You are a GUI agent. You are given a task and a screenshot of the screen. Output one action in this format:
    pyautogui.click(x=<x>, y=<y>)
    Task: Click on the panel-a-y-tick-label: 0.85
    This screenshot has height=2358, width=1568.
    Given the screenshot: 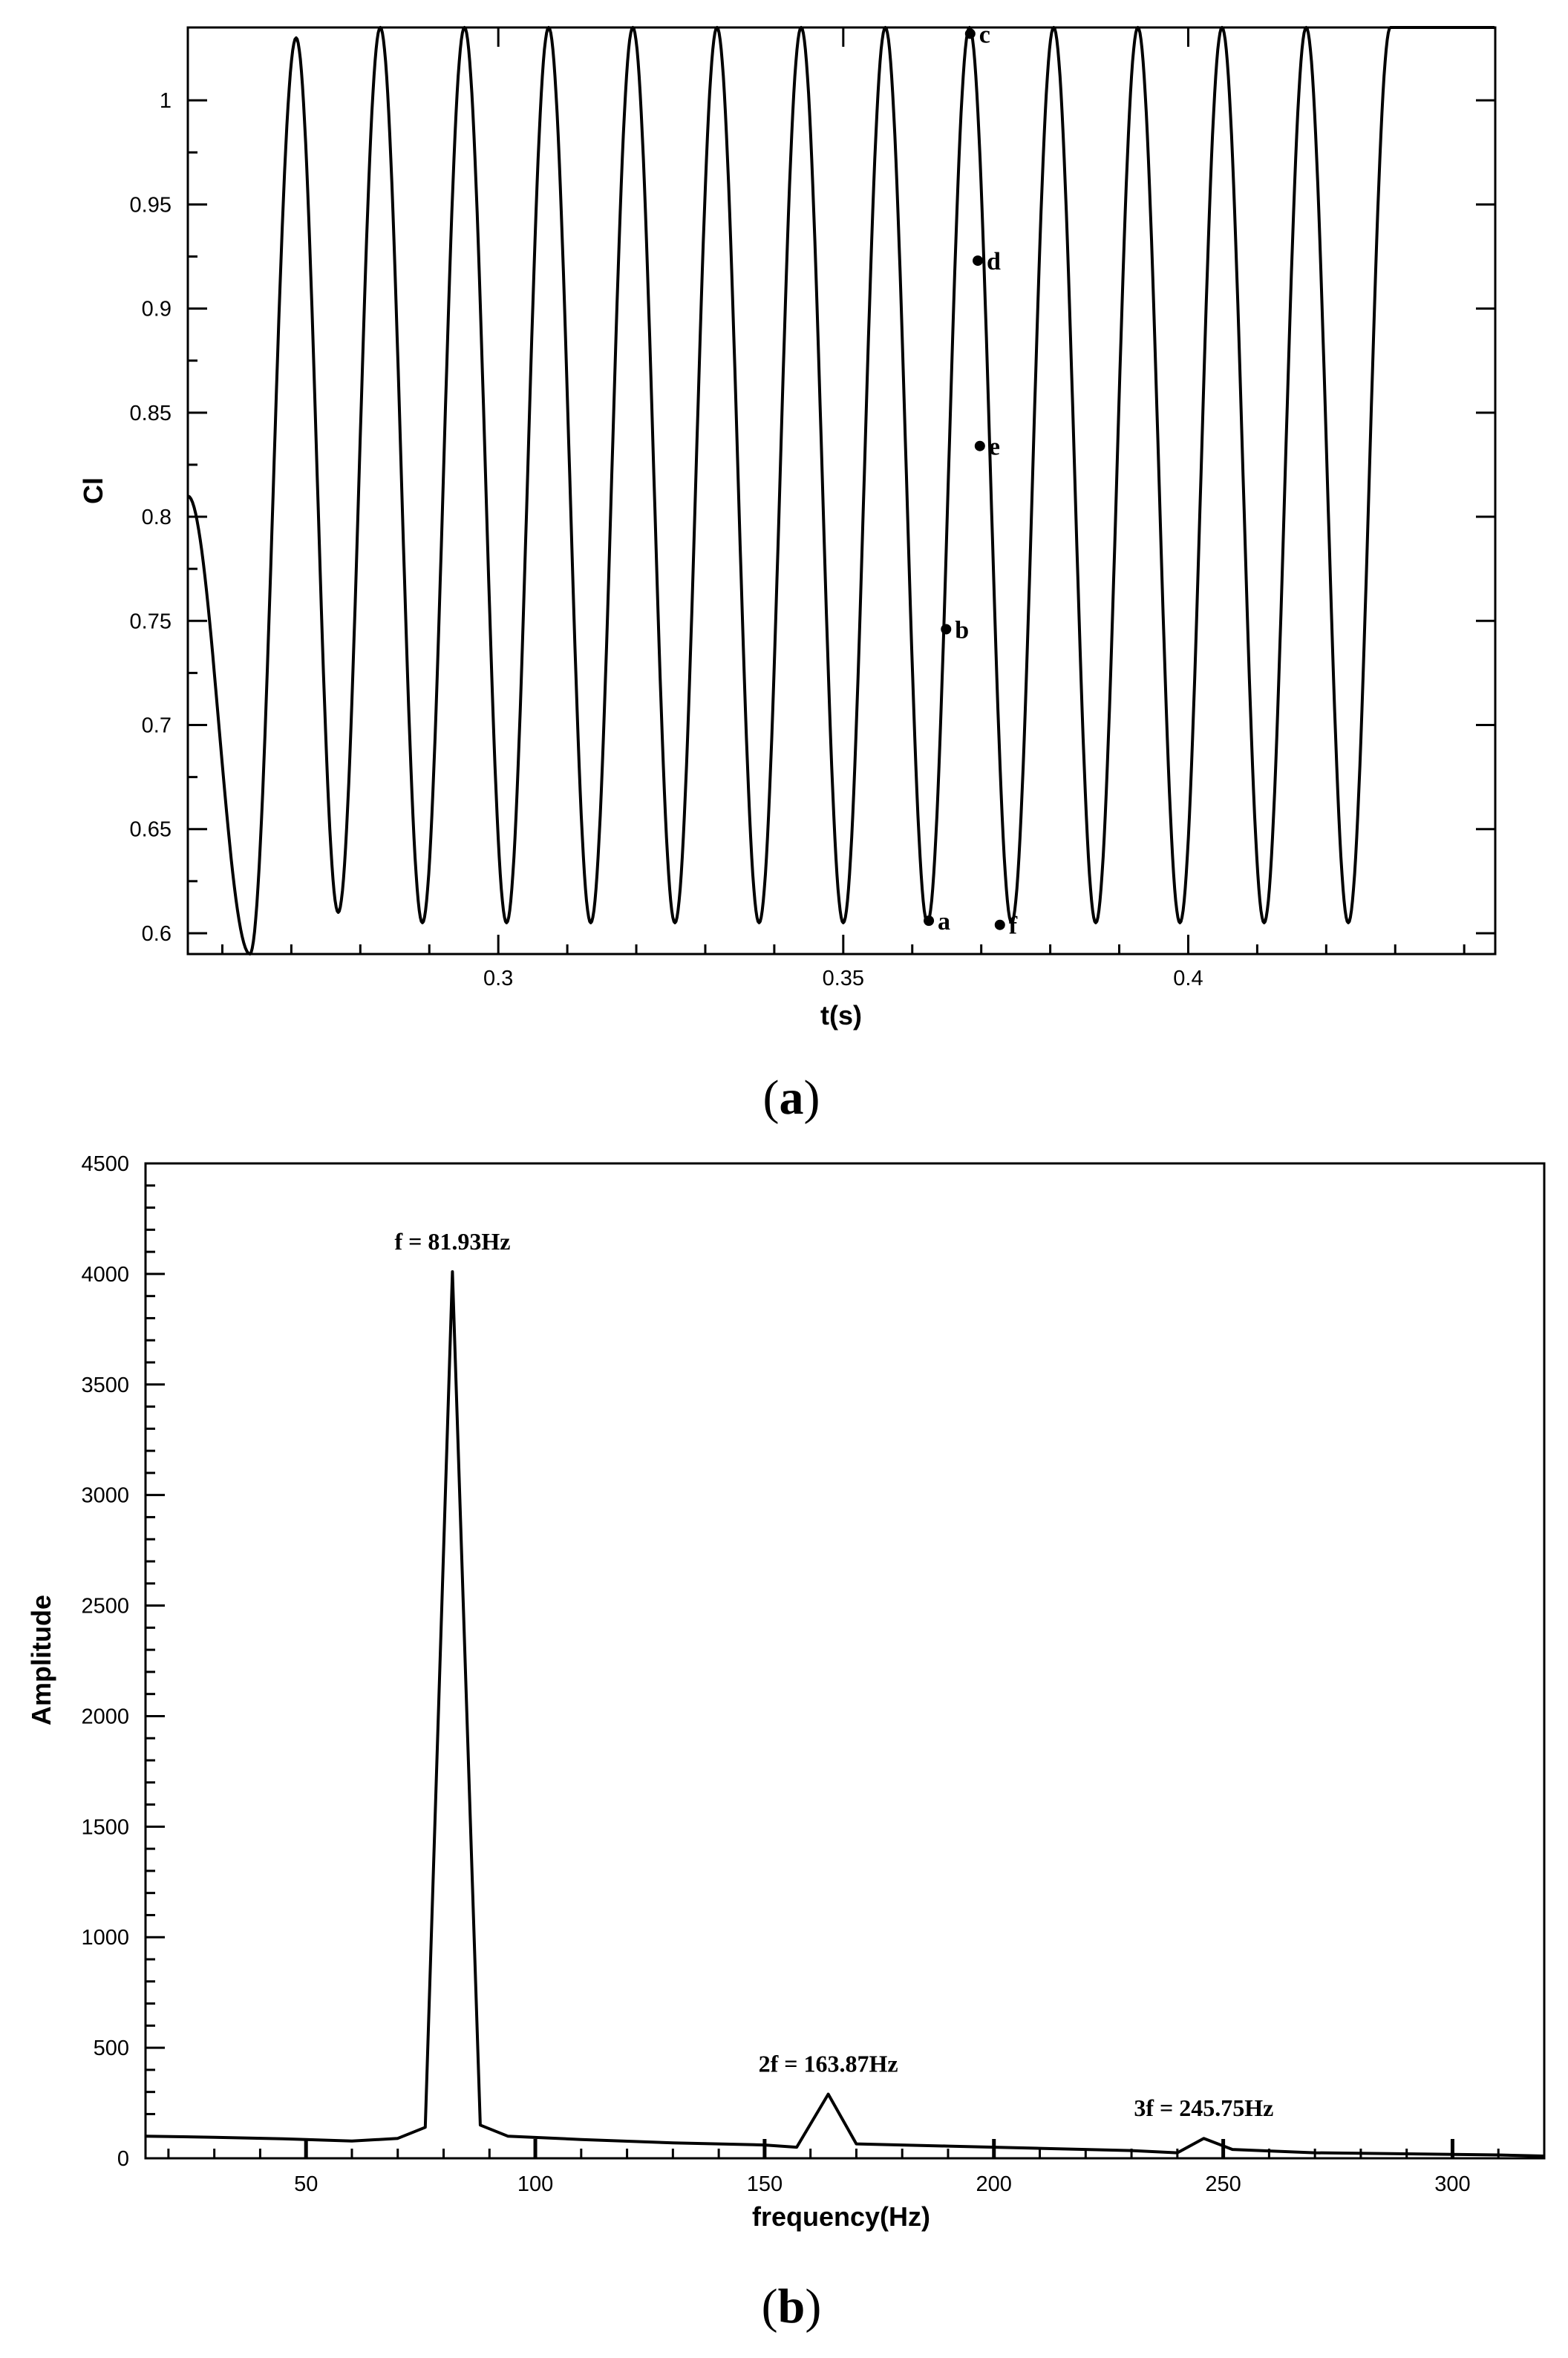 What is the action you would take?
    pyautogui.click(x=151, y=413)
    